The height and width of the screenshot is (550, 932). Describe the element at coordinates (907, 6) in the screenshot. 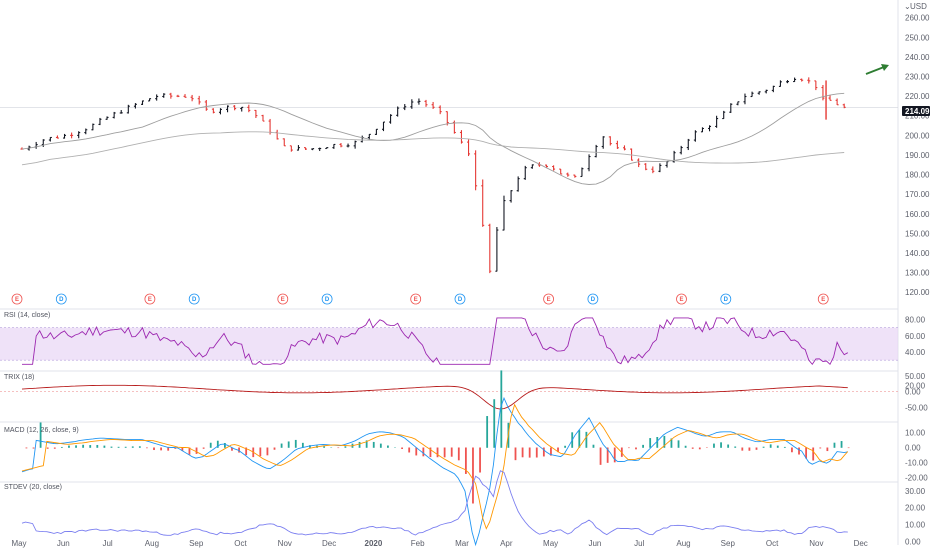

I see `axis-menu-icon: ⌄` at that location.